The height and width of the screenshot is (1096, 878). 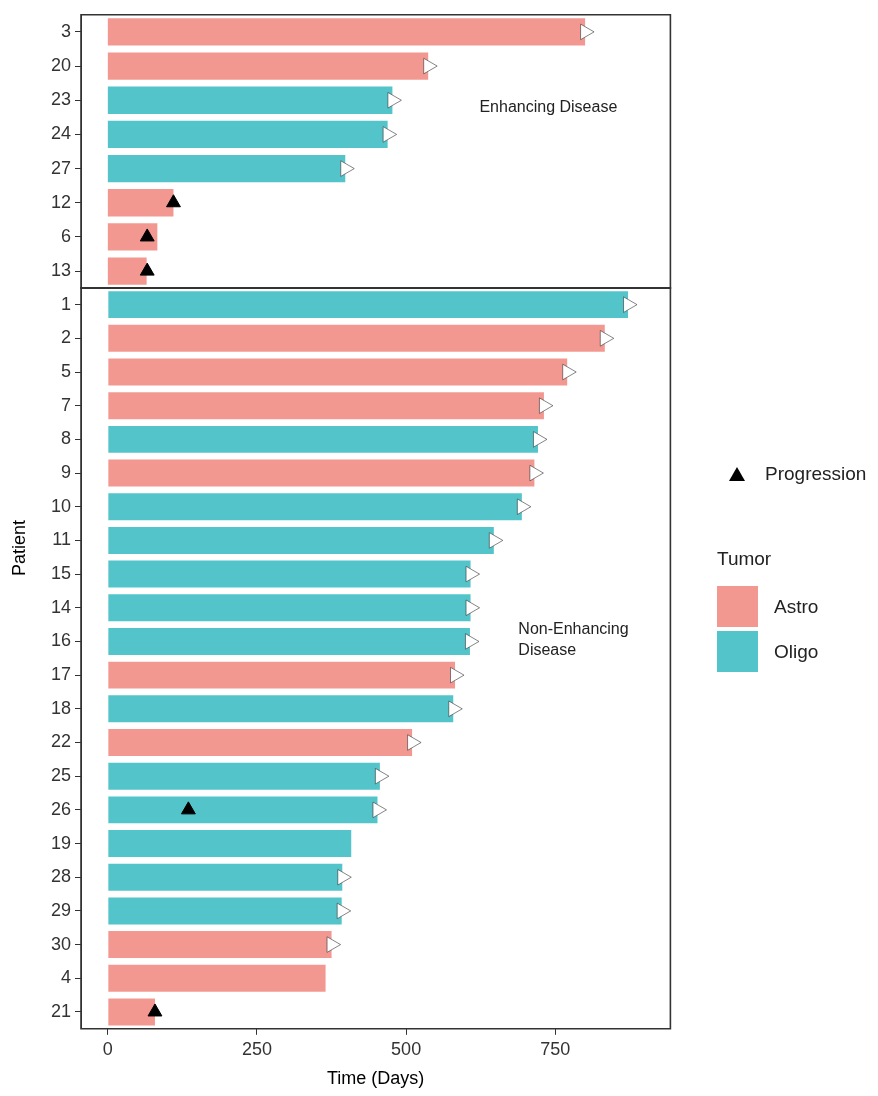 I want to click on y-tick-label: 11, so click(x=61, y=539).